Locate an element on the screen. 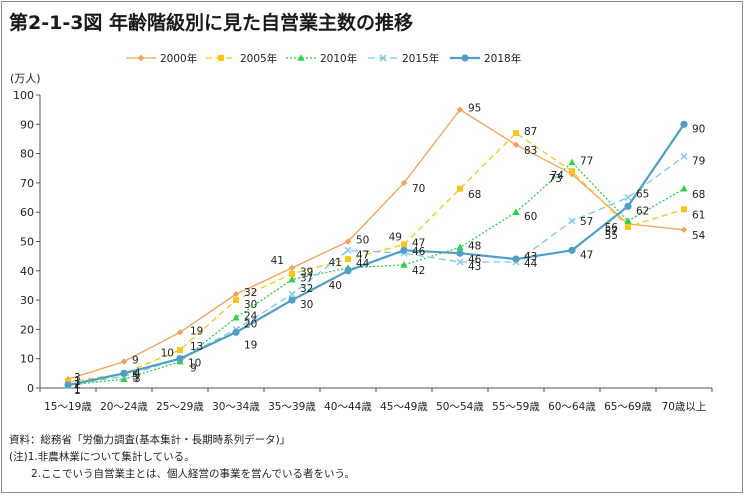 The image size is (746, 496). data-label: 62 is located at coordinates (642, 211).